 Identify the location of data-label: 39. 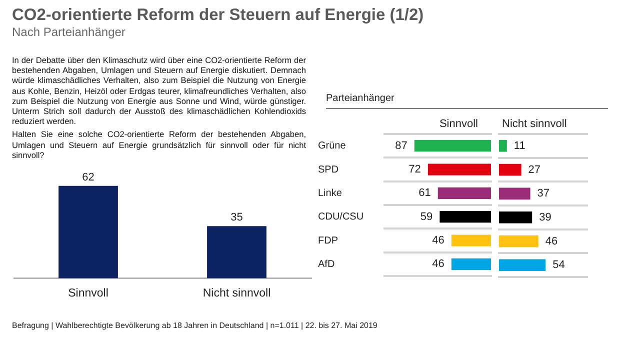
(545, 217).